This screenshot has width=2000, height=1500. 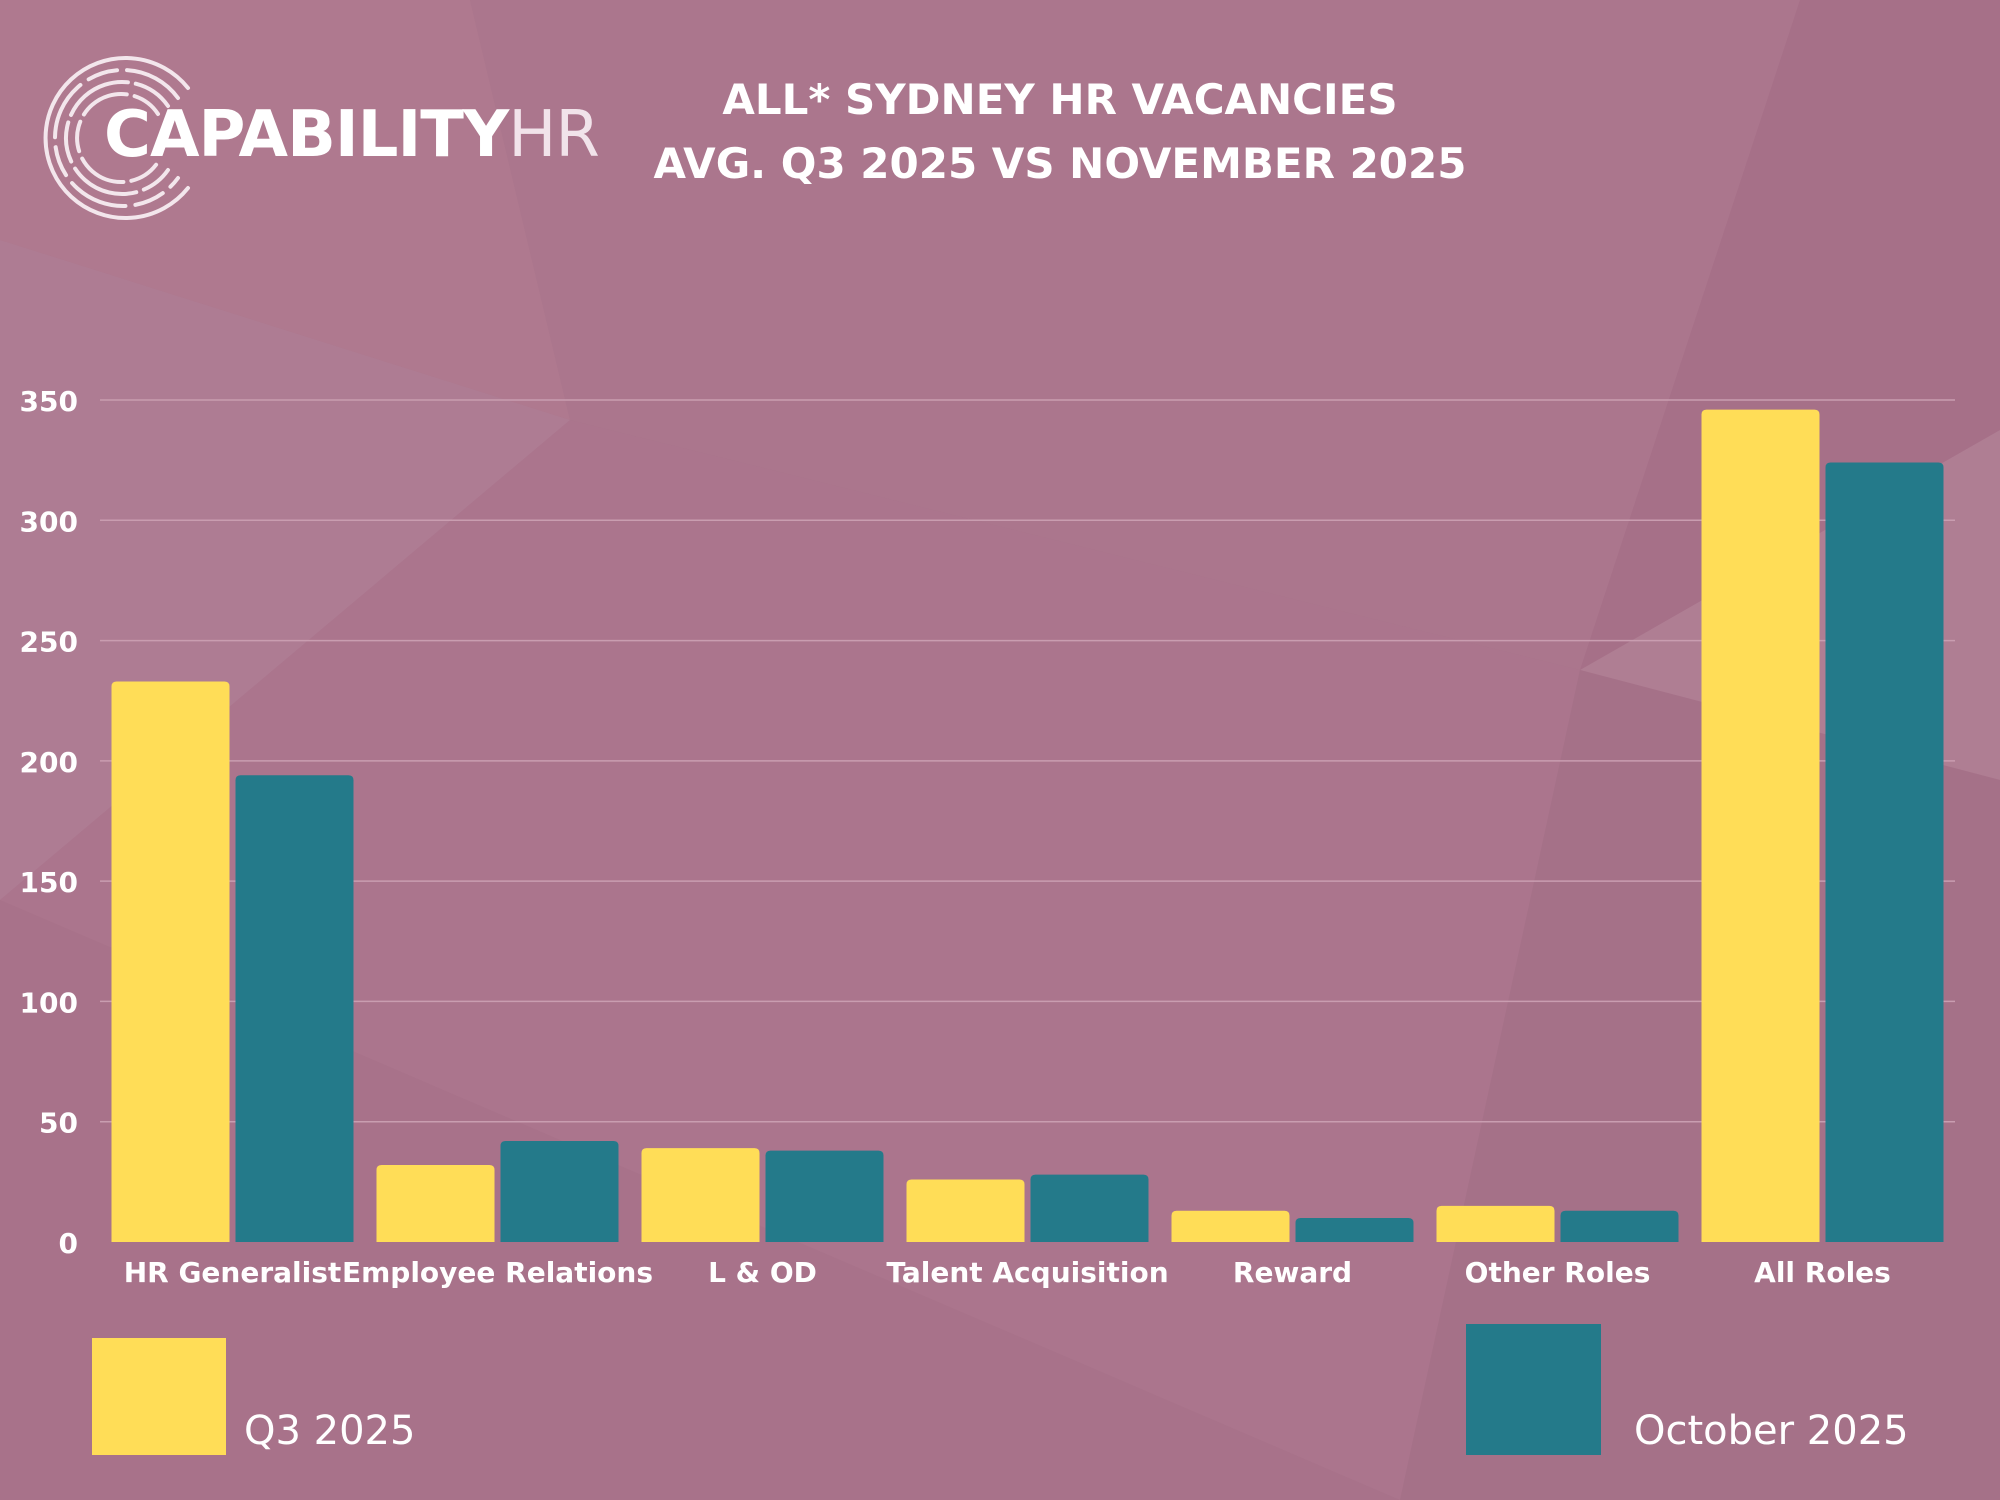 I want to click on y-tick-label: 50, so click(x=58, y=1123).